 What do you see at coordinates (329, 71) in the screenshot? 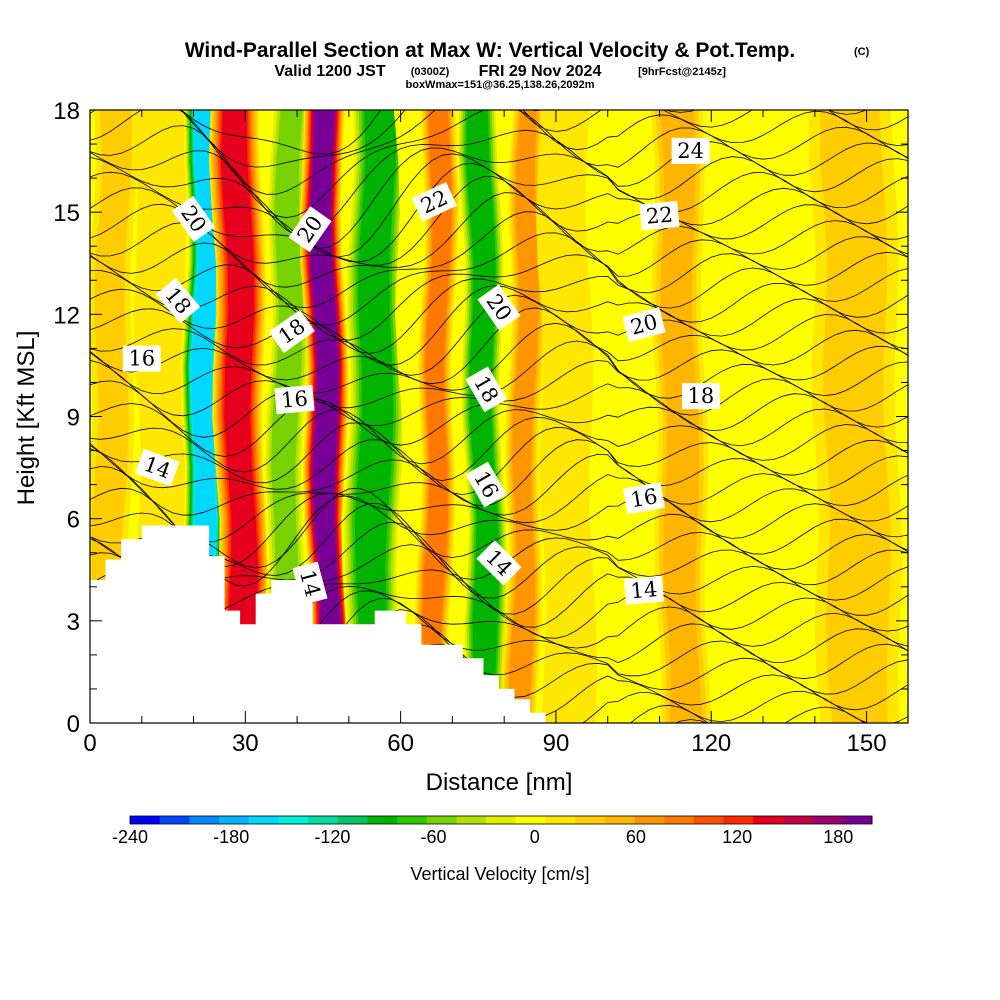
I see `valid-time: Valid 1200 JST` at bounding box center [329, 71].